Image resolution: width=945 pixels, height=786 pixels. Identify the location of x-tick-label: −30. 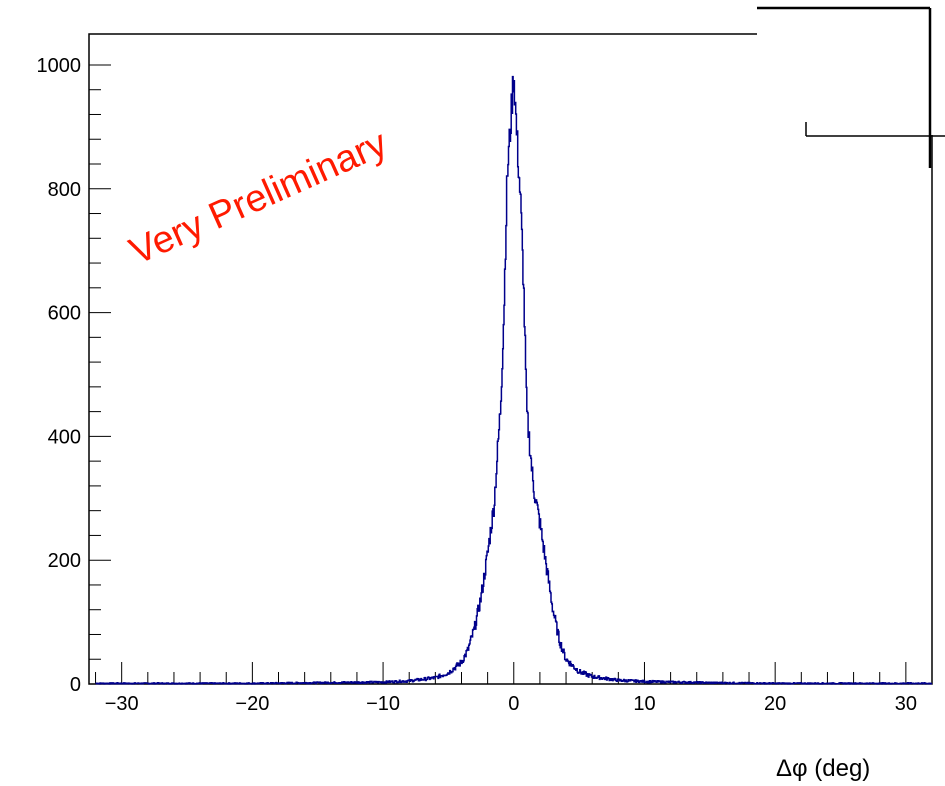
(122, 704).